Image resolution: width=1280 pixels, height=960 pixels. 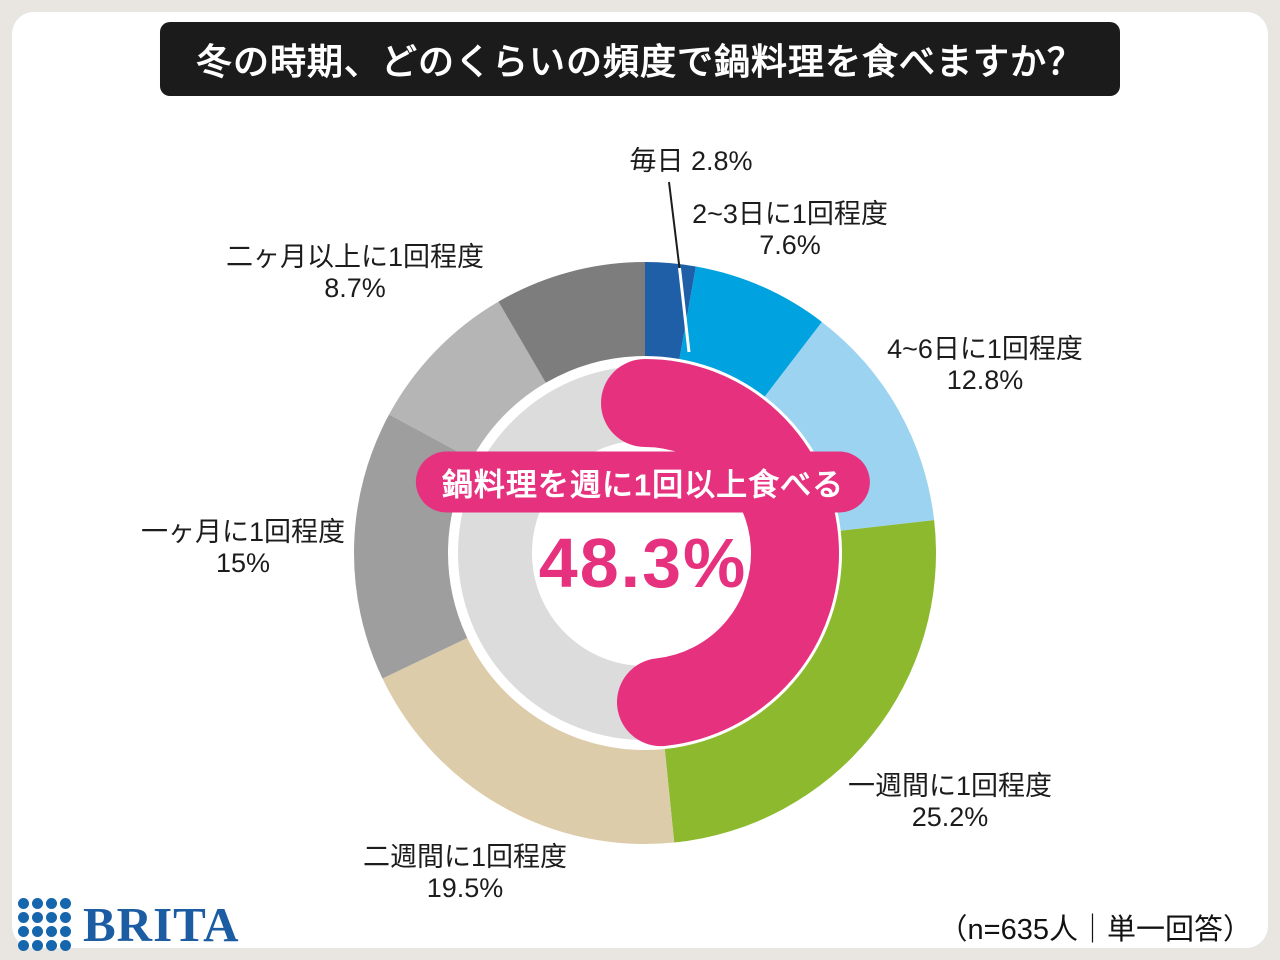 I want to click on brita-dots-icon, so click(x=44, y=924).